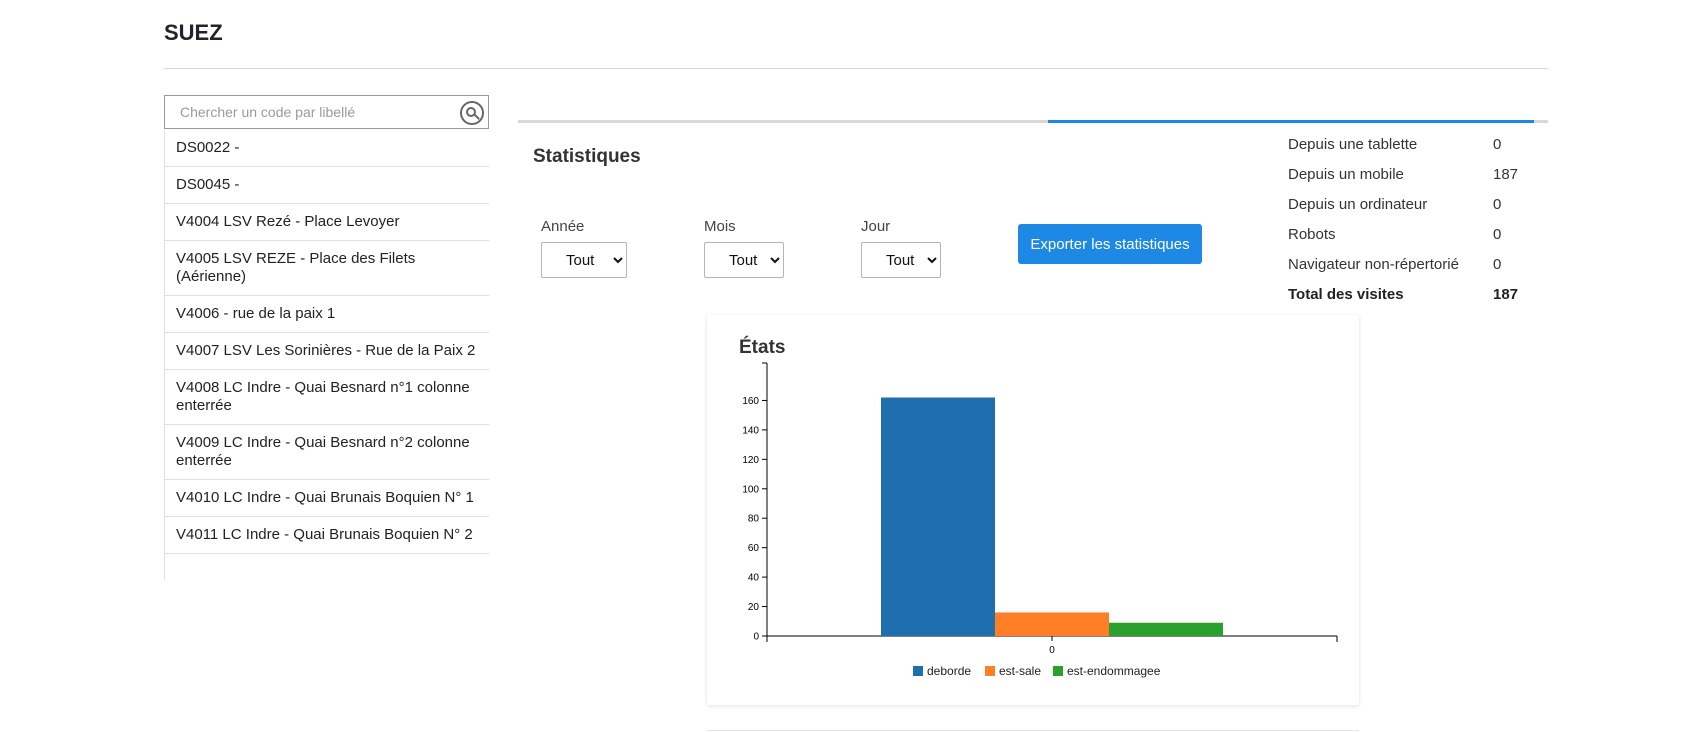  I want to click on legend-swatch-est-sale, so click(990, 671).